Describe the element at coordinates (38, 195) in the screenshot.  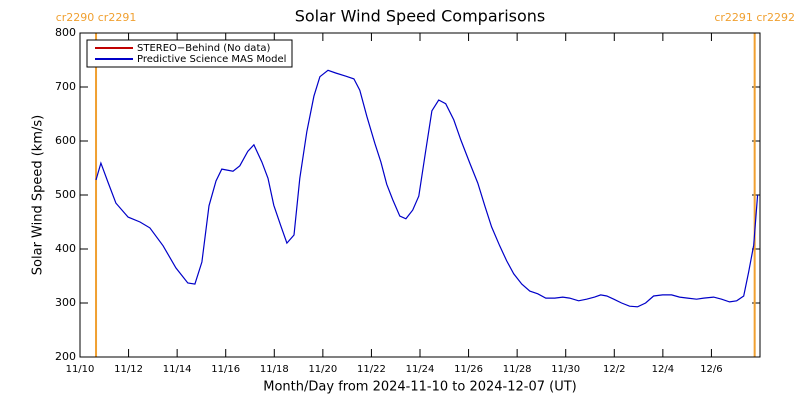
I see `y-axis-label: Solar Wind Speed (km/s)` at that location.